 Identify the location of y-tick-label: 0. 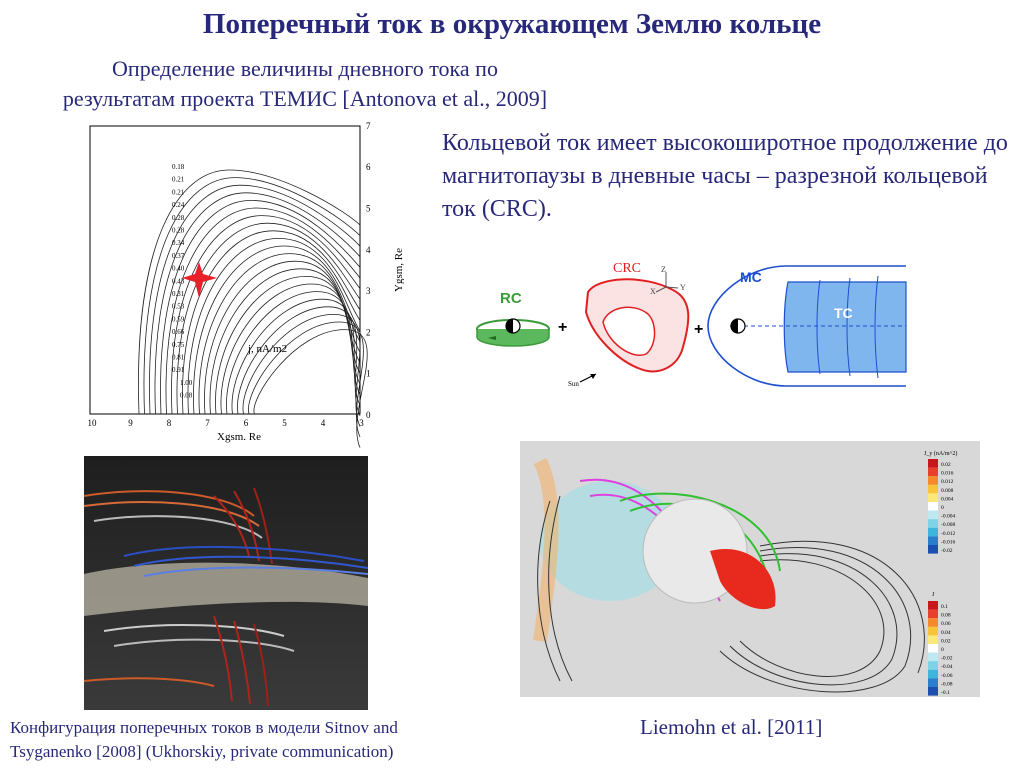
(368, 415).